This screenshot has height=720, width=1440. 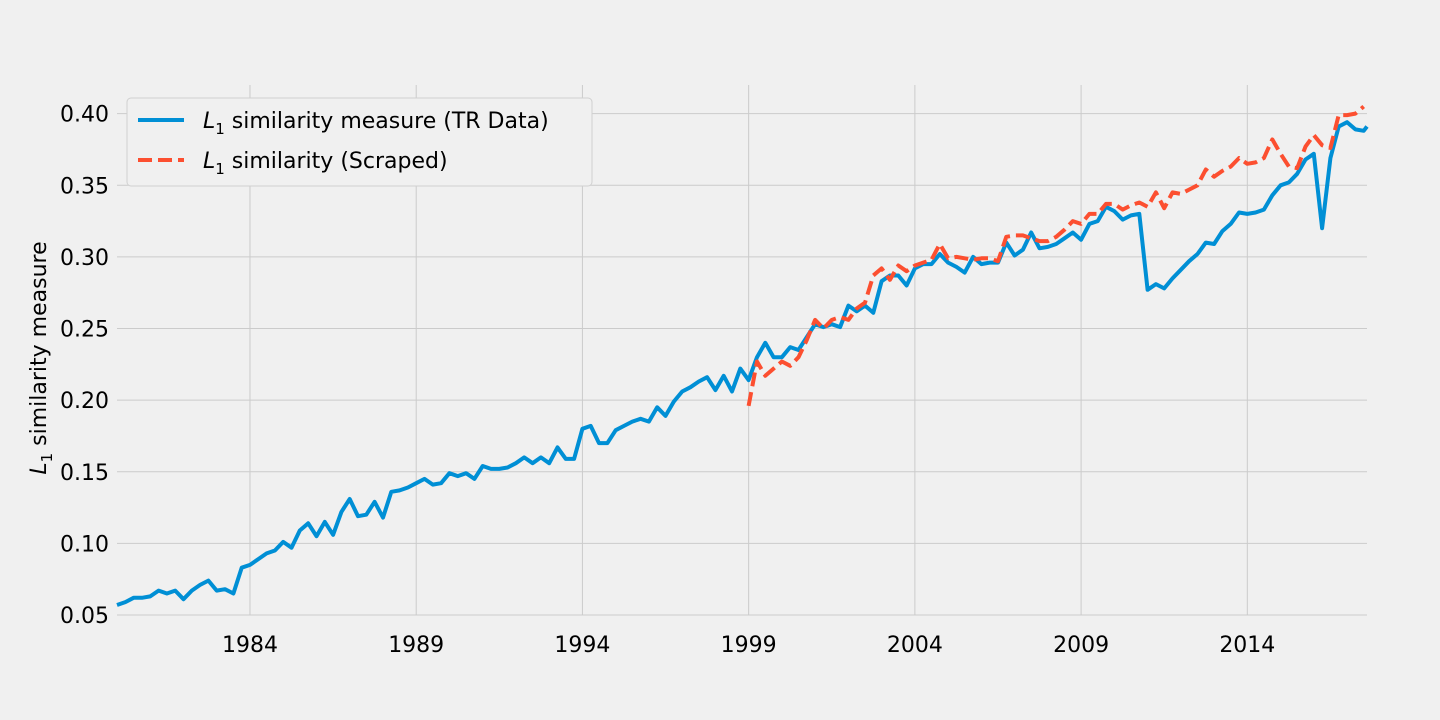 What do you see at coordinates (84, 115) in the screenshot?
I see `y-tick-label: 0.40` at bounding box center [84, 115].